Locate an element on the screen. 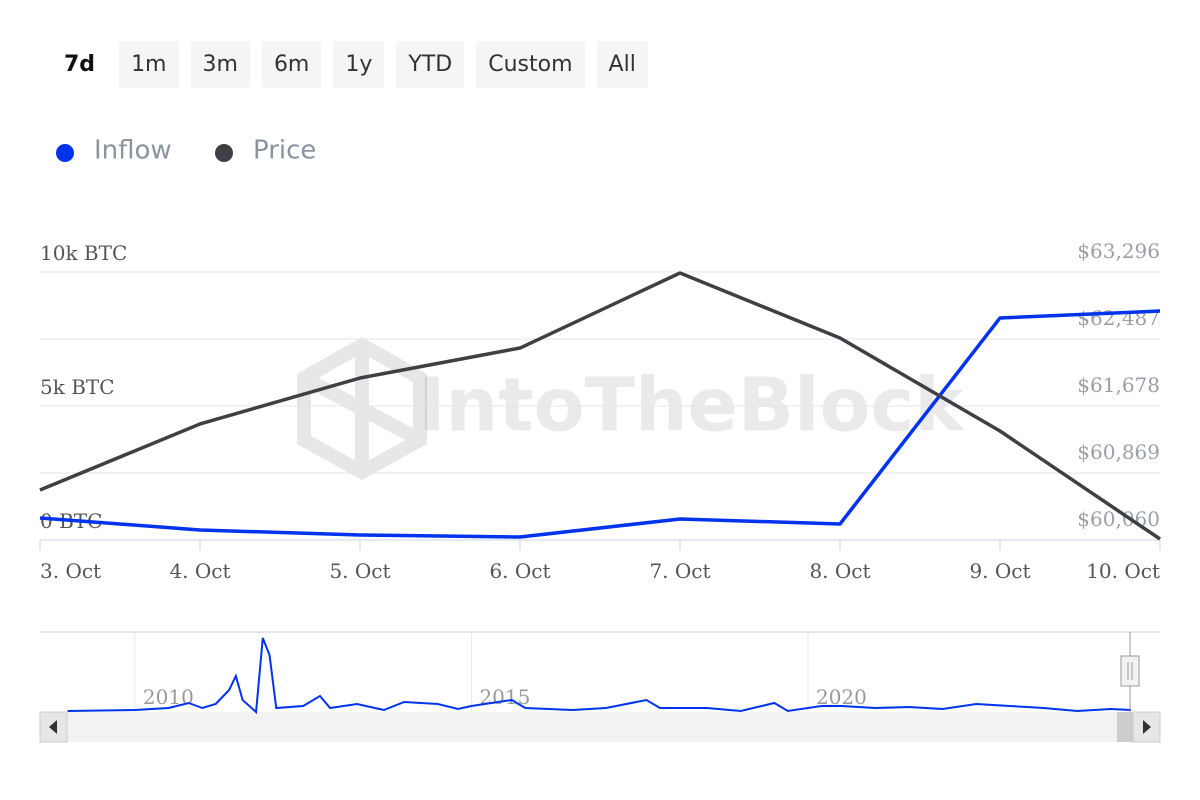 Image resolution: width=1200 pixels, height=800 pixels. range-selector: 7d 1m 3m 6m 1y YTD Custom All is located at coordinates (350, 64).